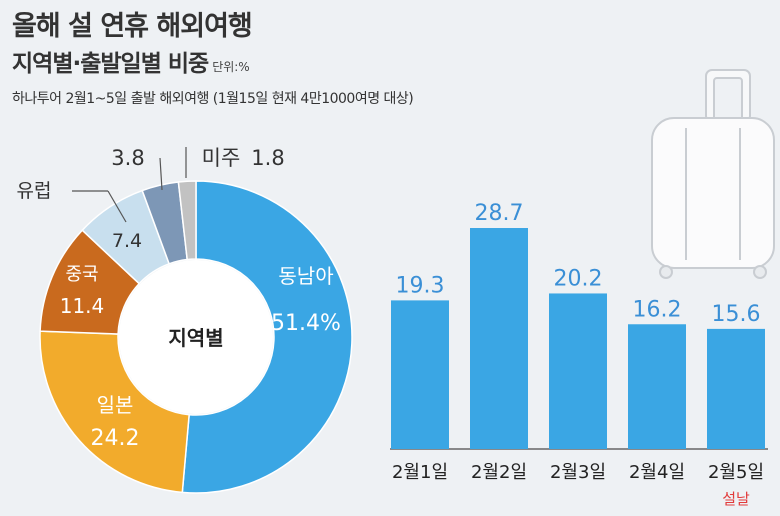 Image resolution: width=780 pixels, height=516 pixels. Describe the element at coordinates (115, 438) in the screenshot. I see `slice-value-label: 24.2` at that location.